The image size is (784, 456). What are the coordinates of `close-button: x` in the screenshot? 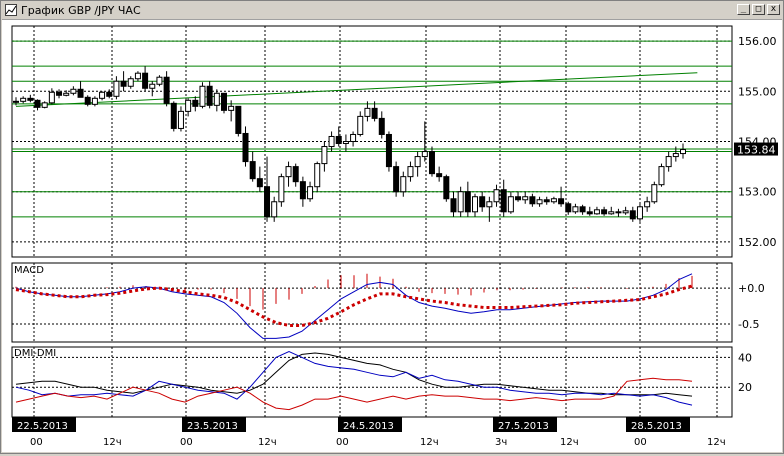 It's located at (773, 9).